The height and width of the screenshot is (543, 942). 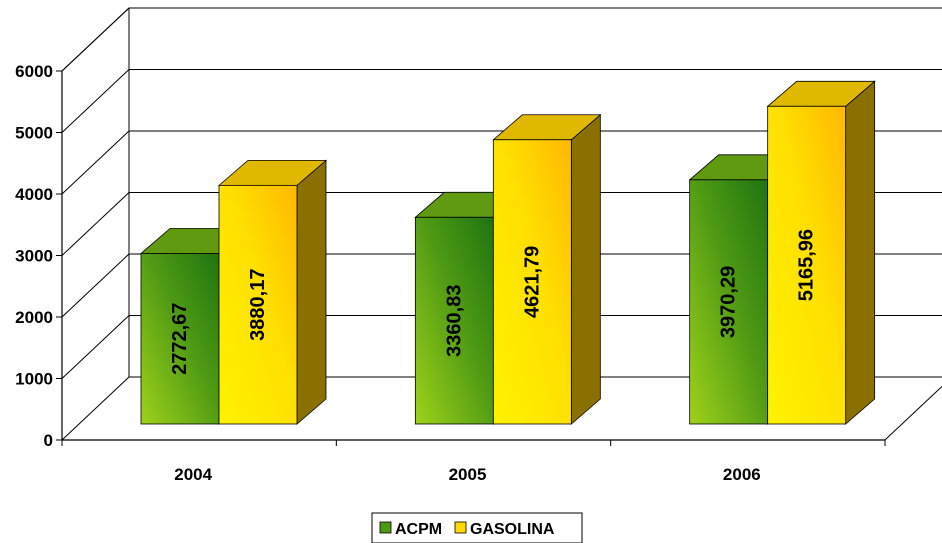 I want to click on data-label: 5165,96, so click(x=807, y=265).